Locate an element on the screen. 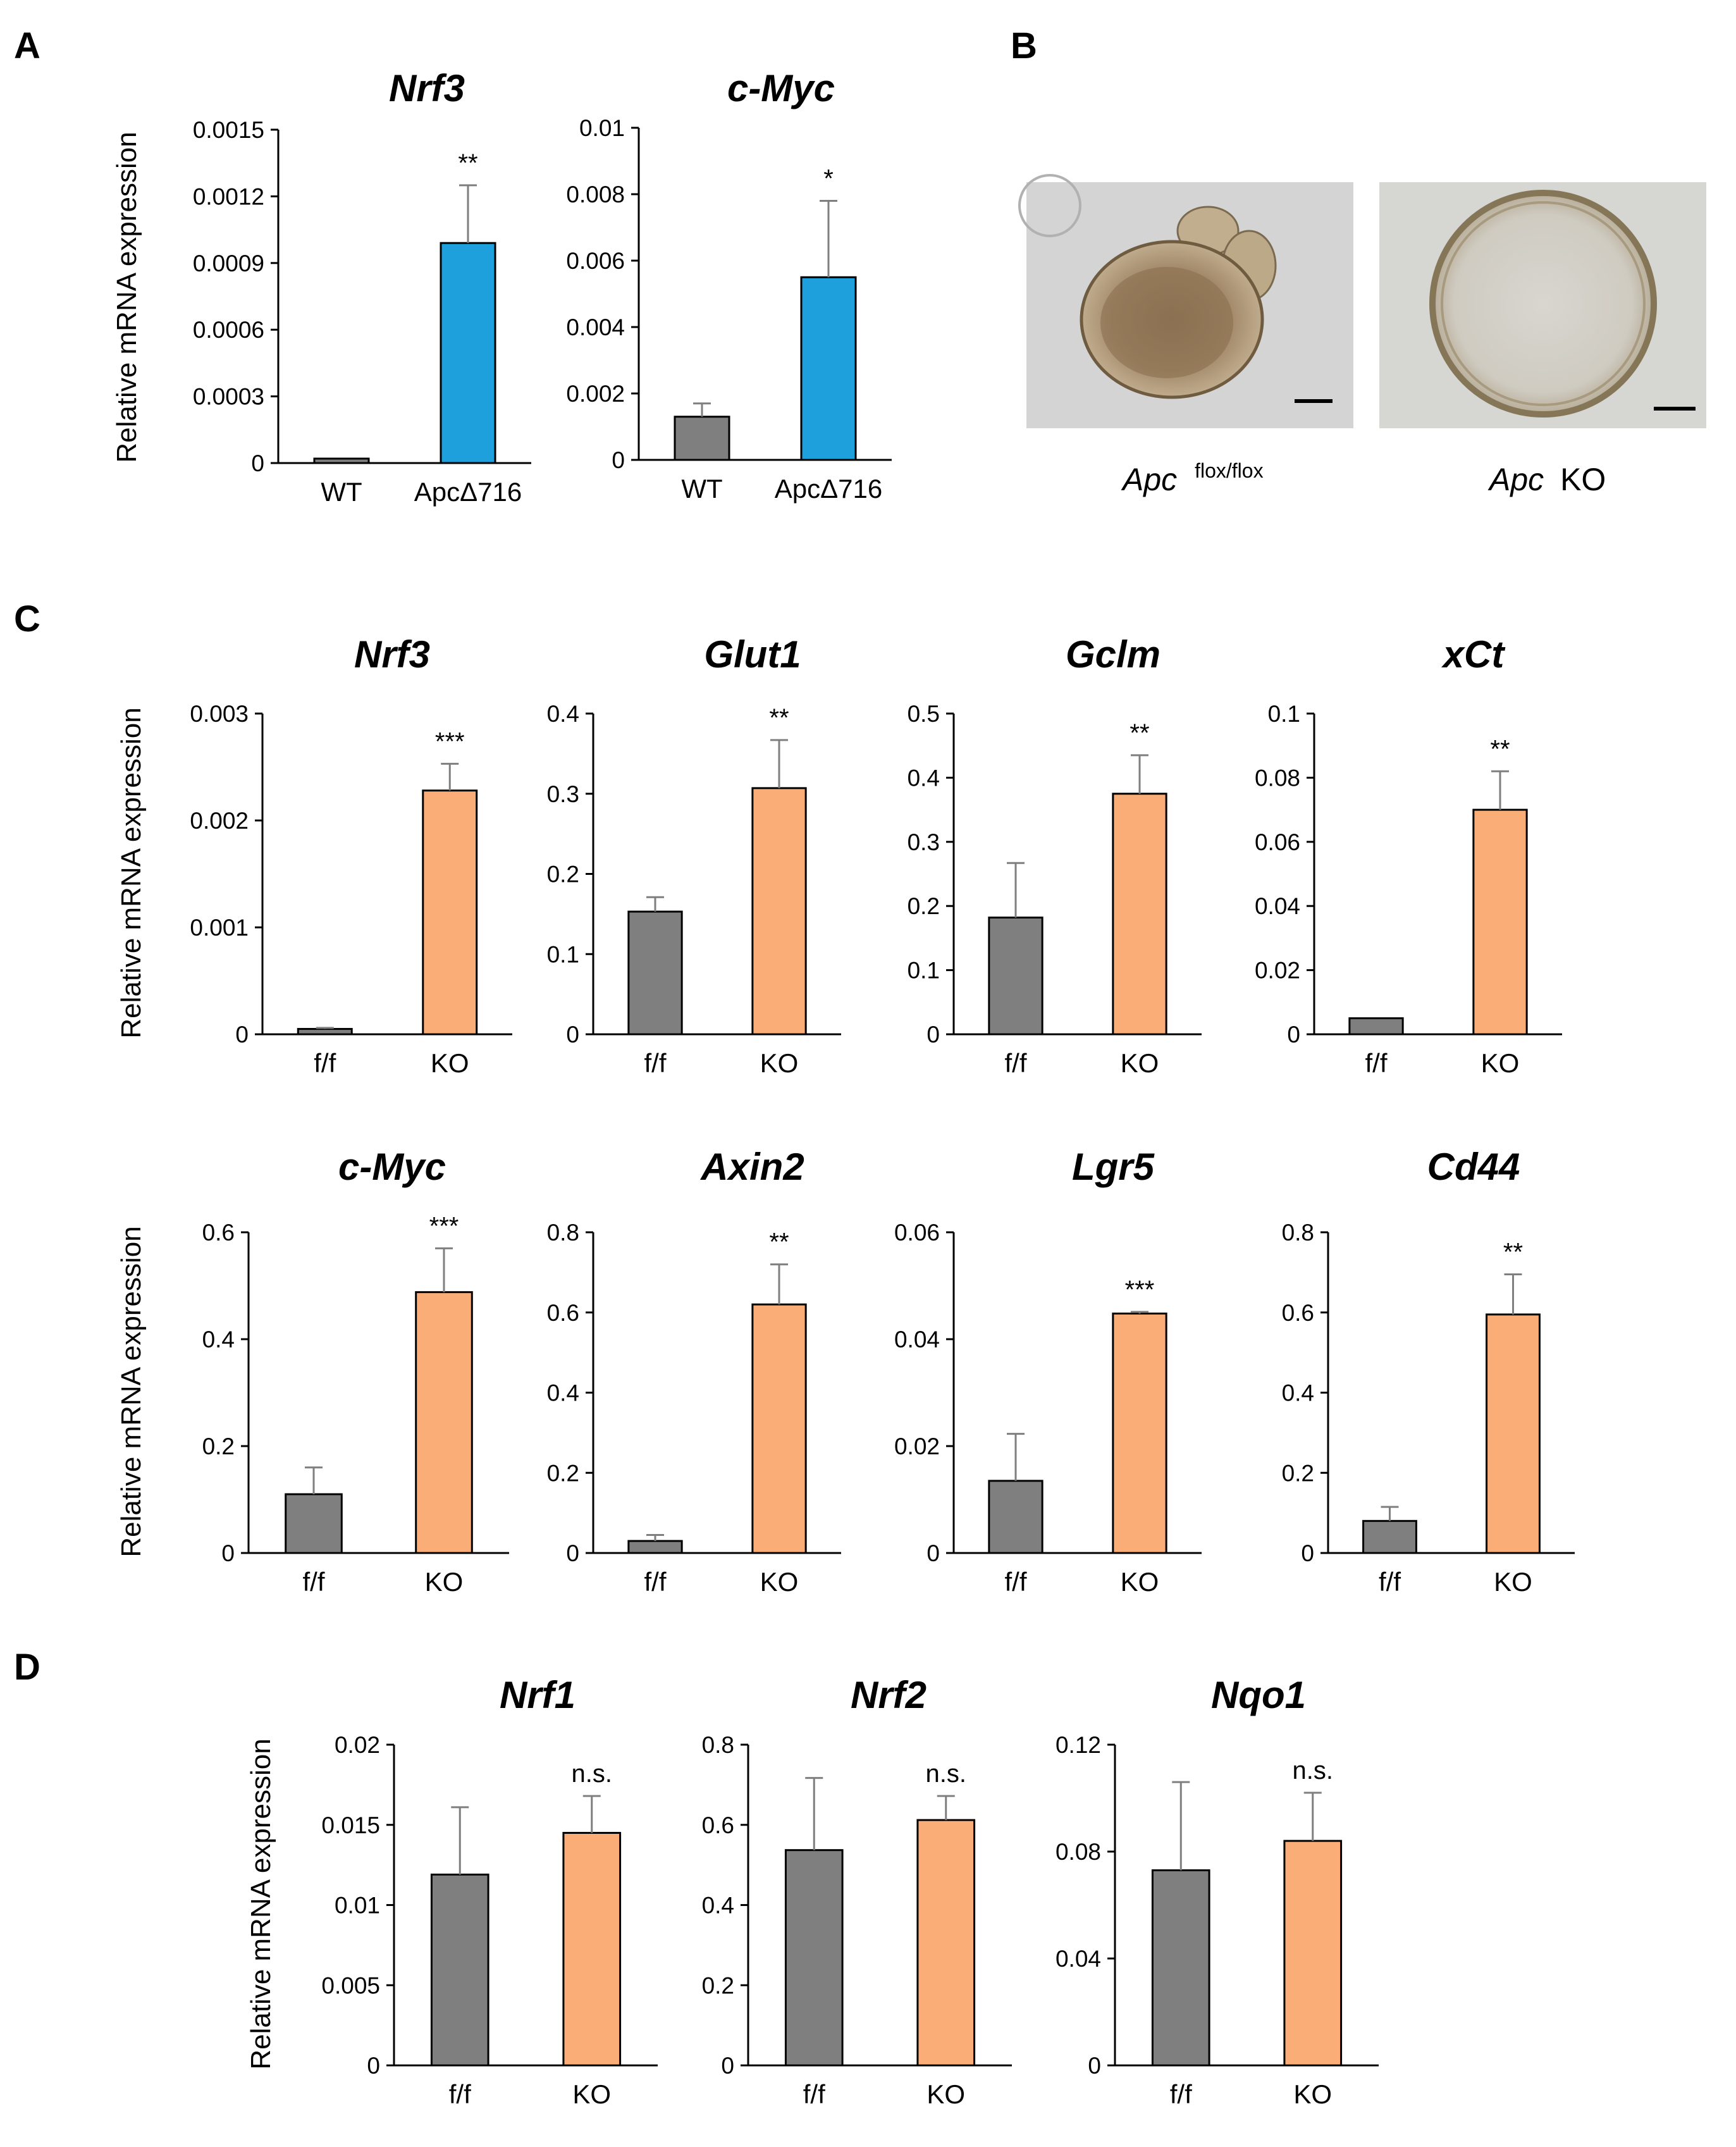  chart-title: Nrf3 is located at coordinates (427, 88).